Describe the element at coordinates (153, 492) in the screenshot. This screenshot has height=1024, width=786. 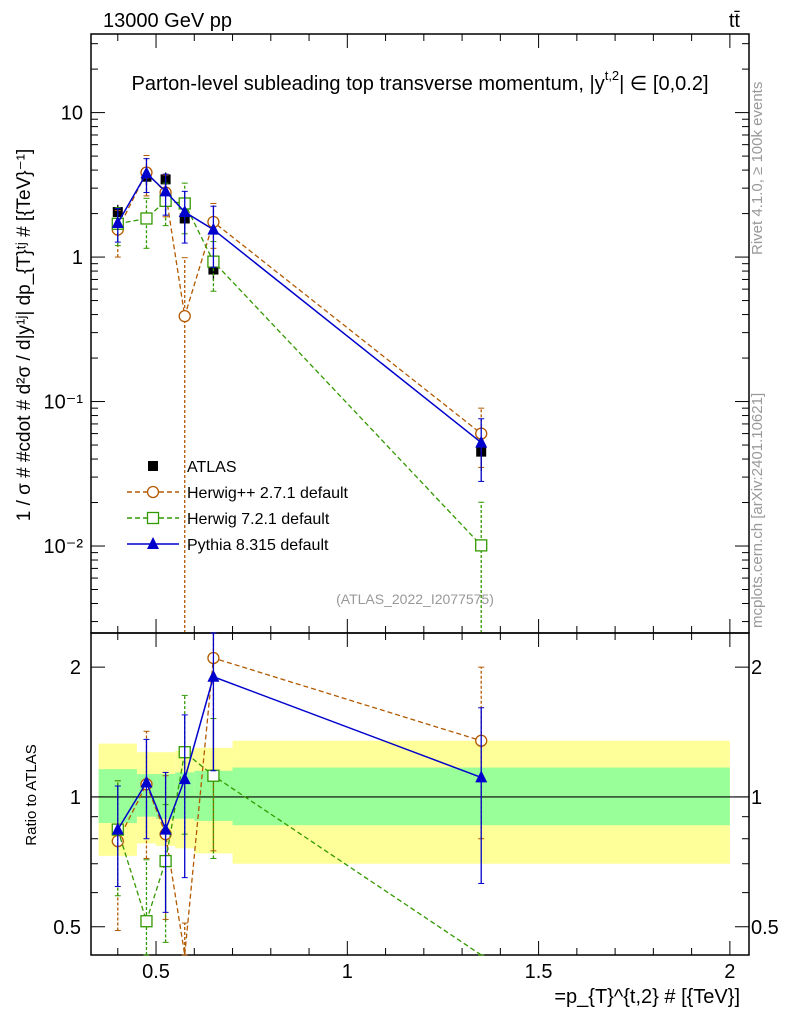
I see `legend-marker-herwigpp` at that location.